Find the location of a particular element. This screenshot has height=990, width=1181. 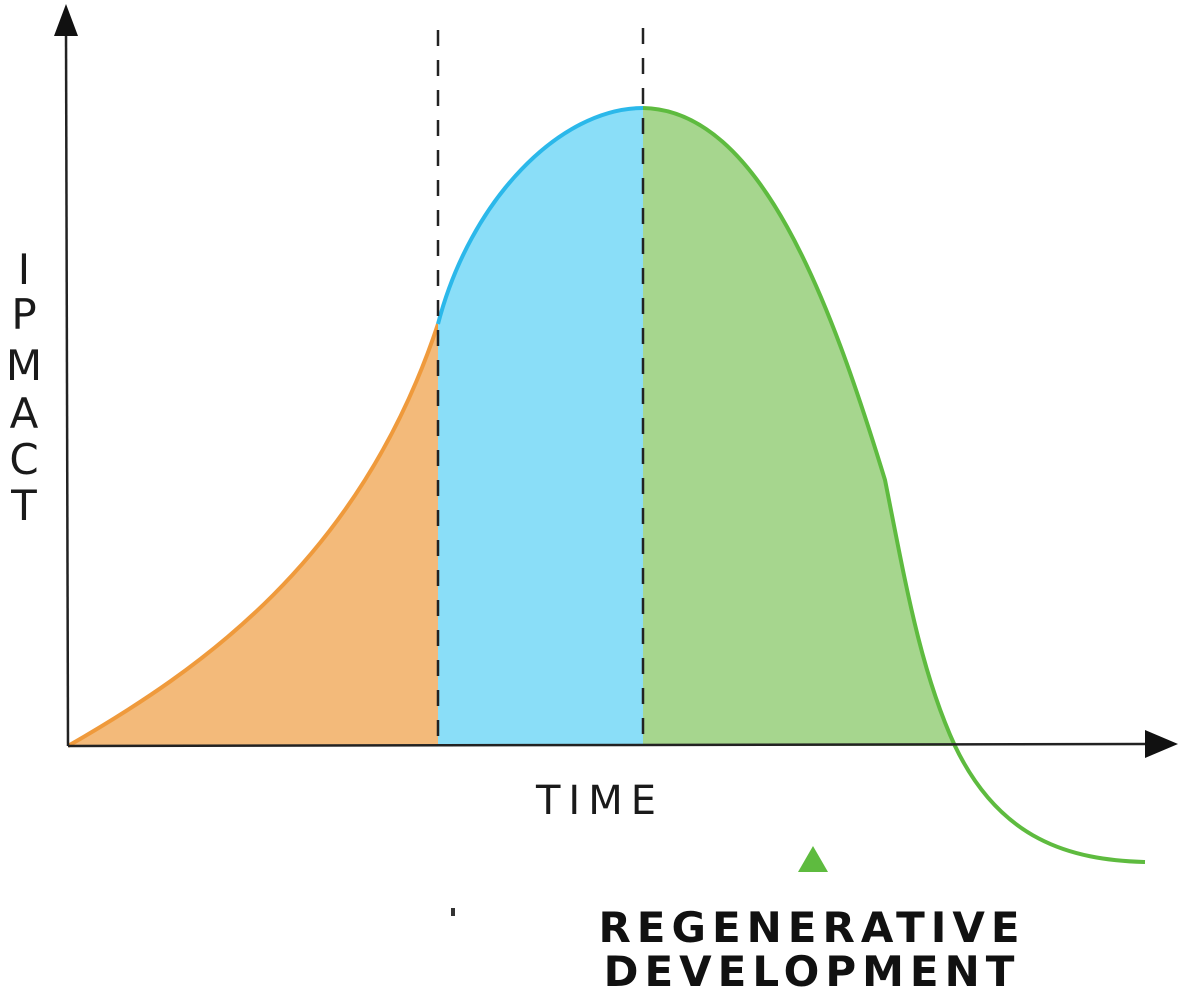

phase-1-curve is located at coordinates (253, 535).